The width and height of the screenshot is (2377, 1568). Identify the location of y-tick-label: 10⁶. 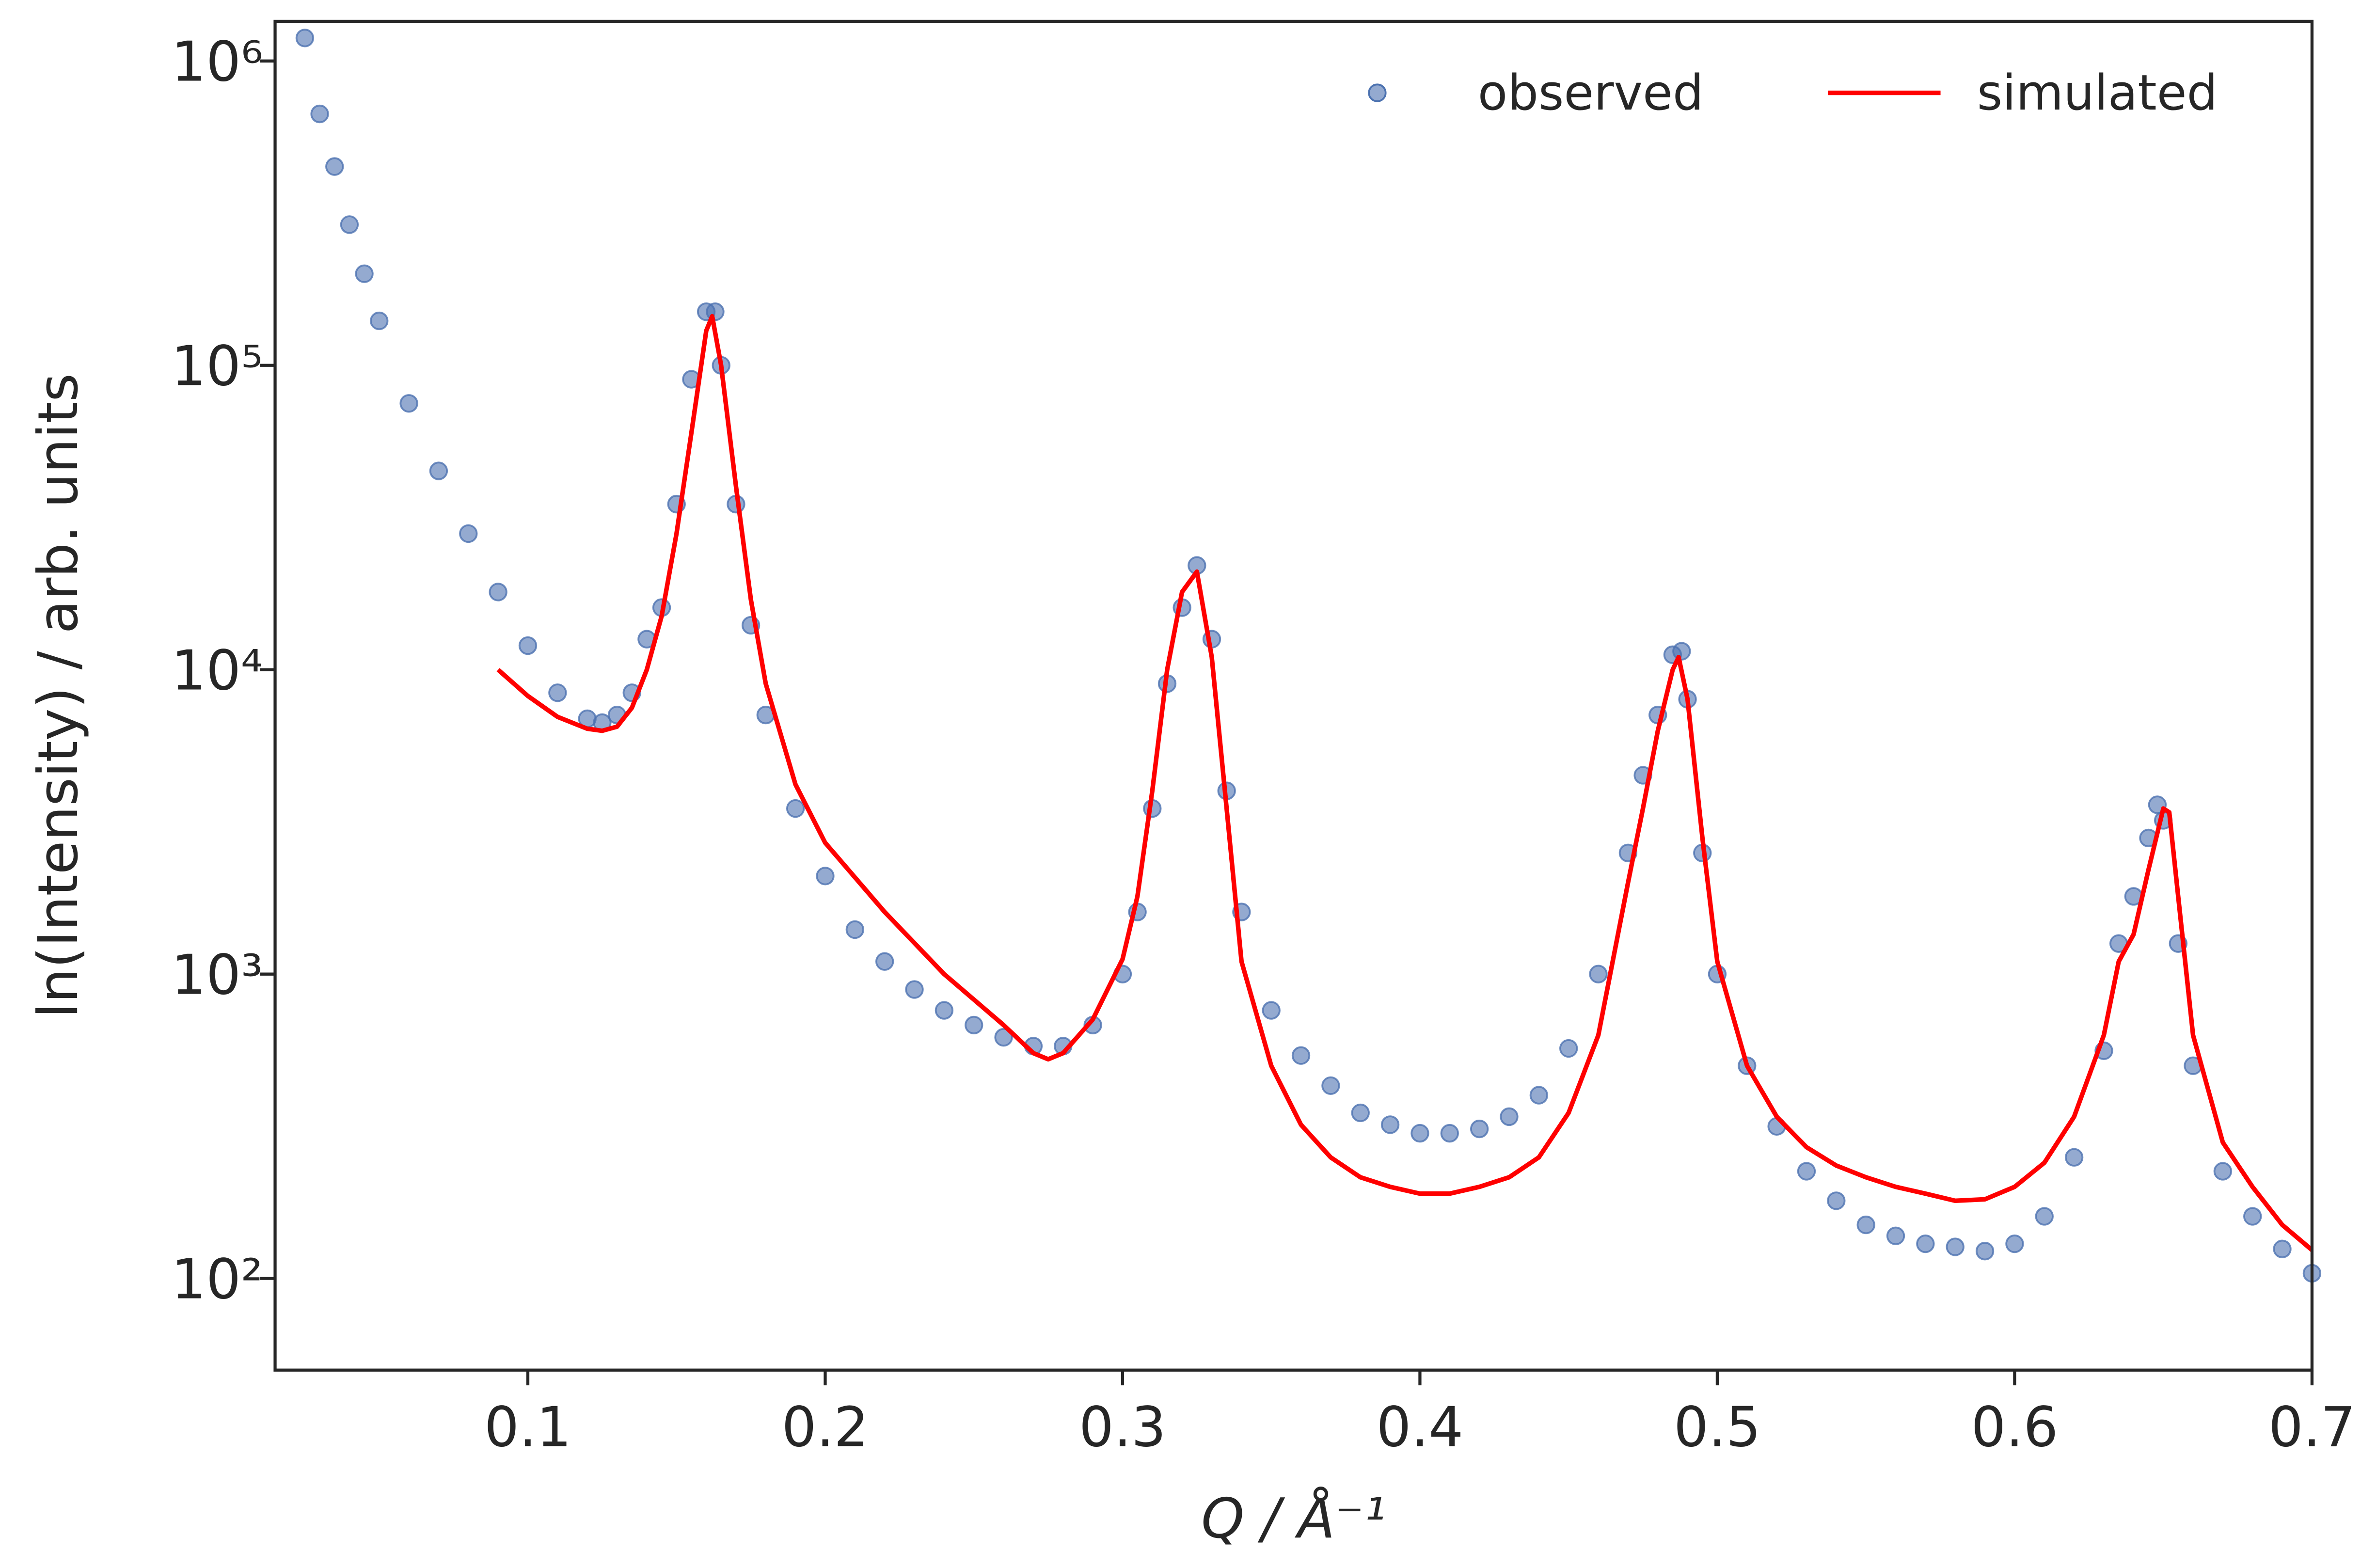
(217, 62).